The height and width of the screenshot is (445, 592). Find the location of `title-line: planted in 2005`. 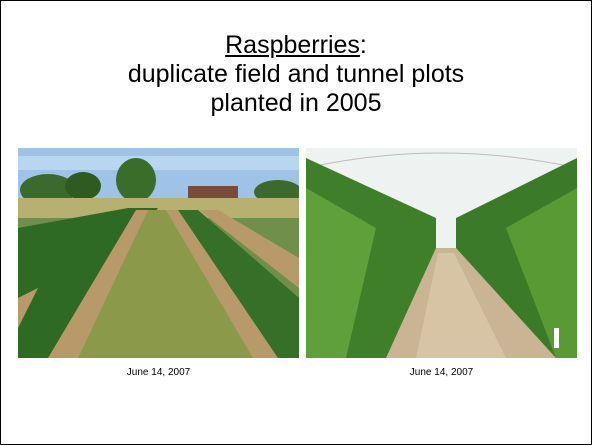

title-line: planted in 2005 is located at coordinates (296, 103).